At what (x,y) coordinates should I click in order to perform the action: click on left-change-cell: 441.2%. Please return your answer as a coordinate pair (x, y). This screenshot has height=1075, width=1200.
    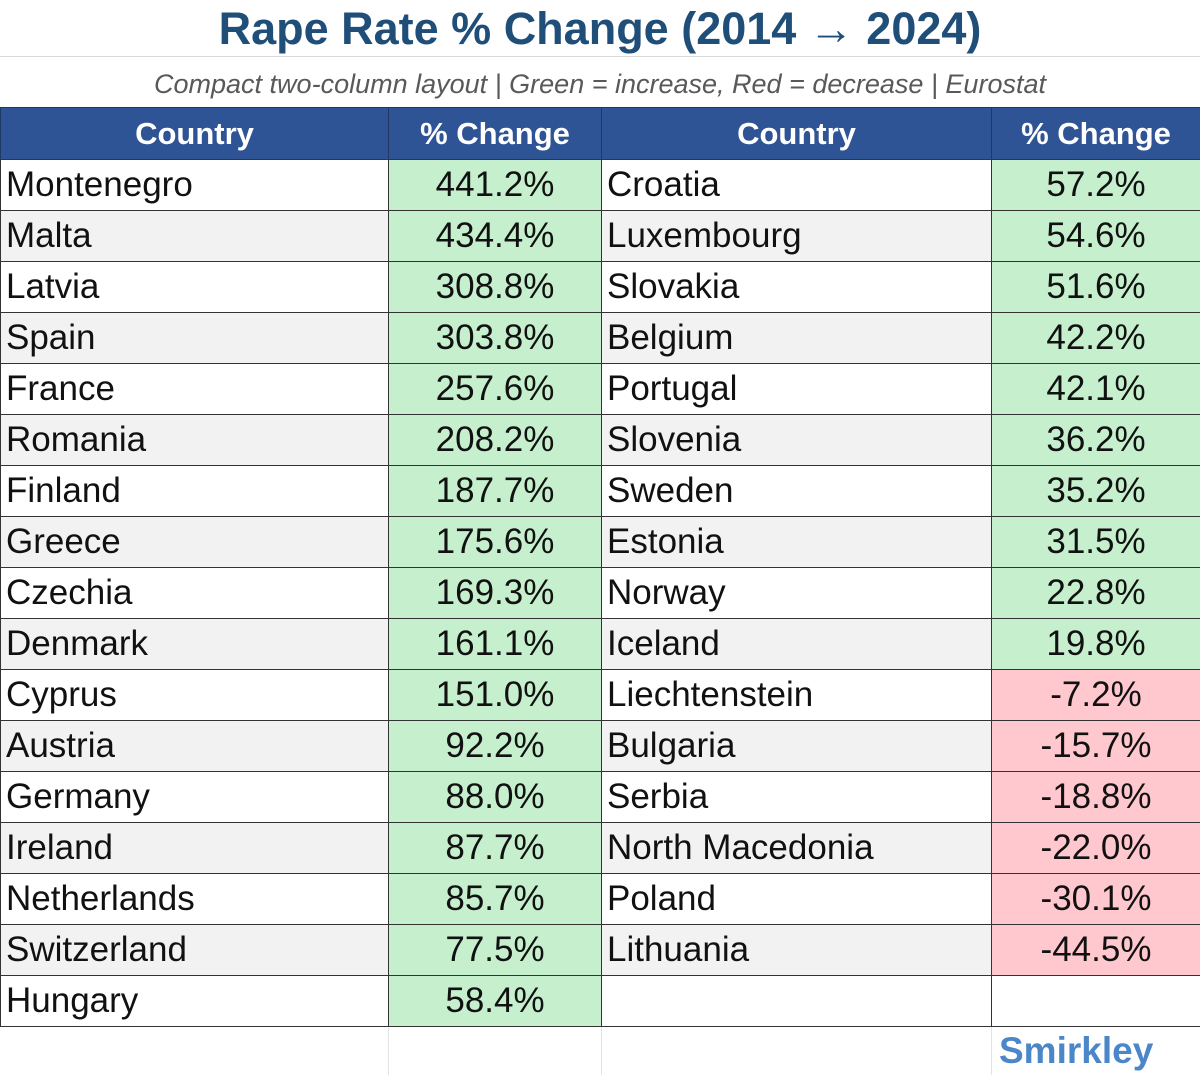
    Looking at the image, I should click on (495, 185).